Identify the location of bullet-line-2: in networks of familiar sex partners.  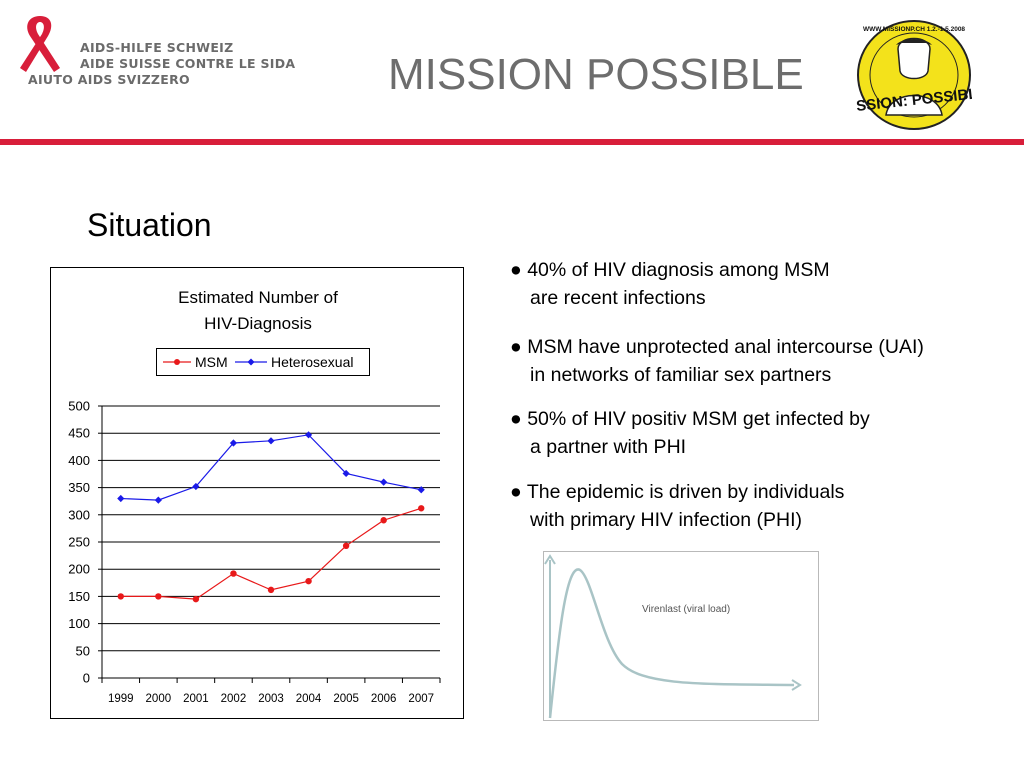
(681, 375).